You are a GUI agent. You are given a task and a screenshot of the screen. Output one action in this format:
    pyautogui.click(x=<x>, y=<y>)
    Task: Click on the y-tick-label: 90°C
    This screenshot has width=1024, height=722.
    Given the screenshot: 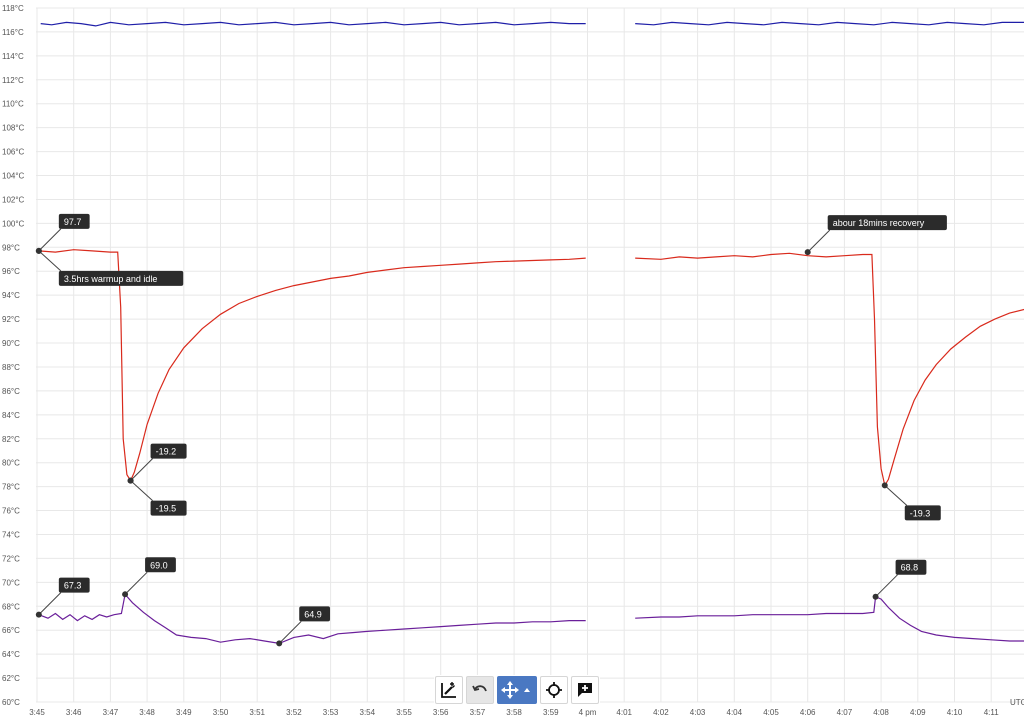 What is the action you would take?
    pyautogui.click(x=11, y=343)
    